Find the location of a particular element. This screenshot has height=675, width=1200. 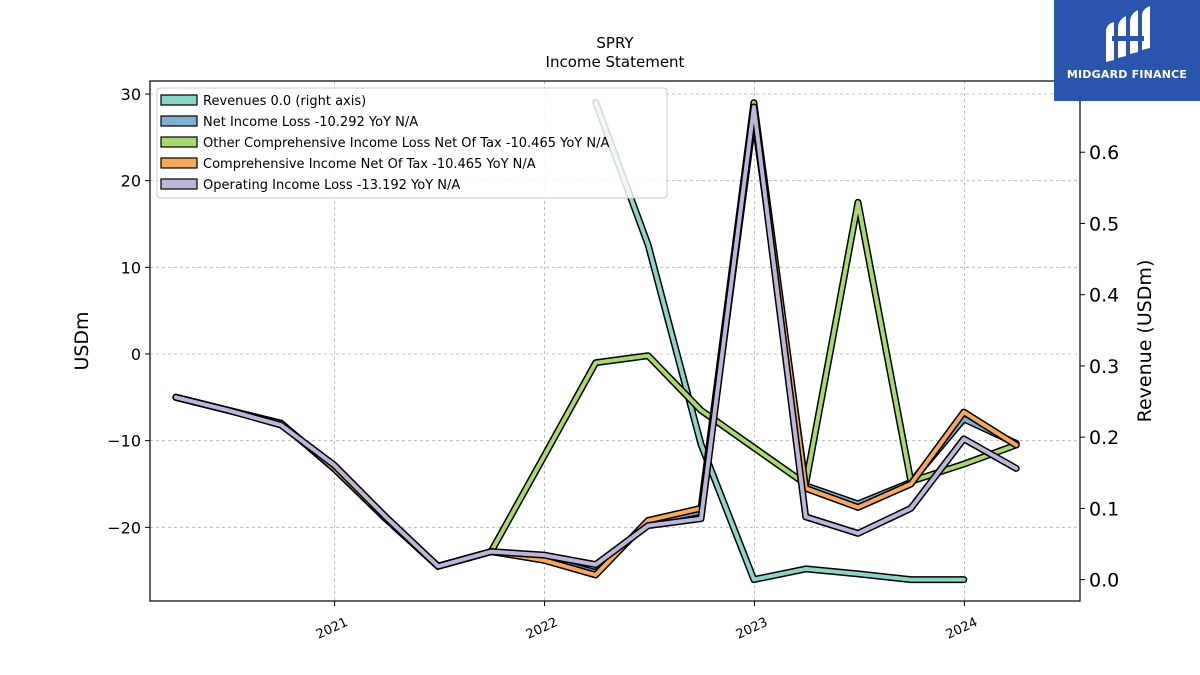

y-tick-label: 30 is located at coordinates (131, 94).